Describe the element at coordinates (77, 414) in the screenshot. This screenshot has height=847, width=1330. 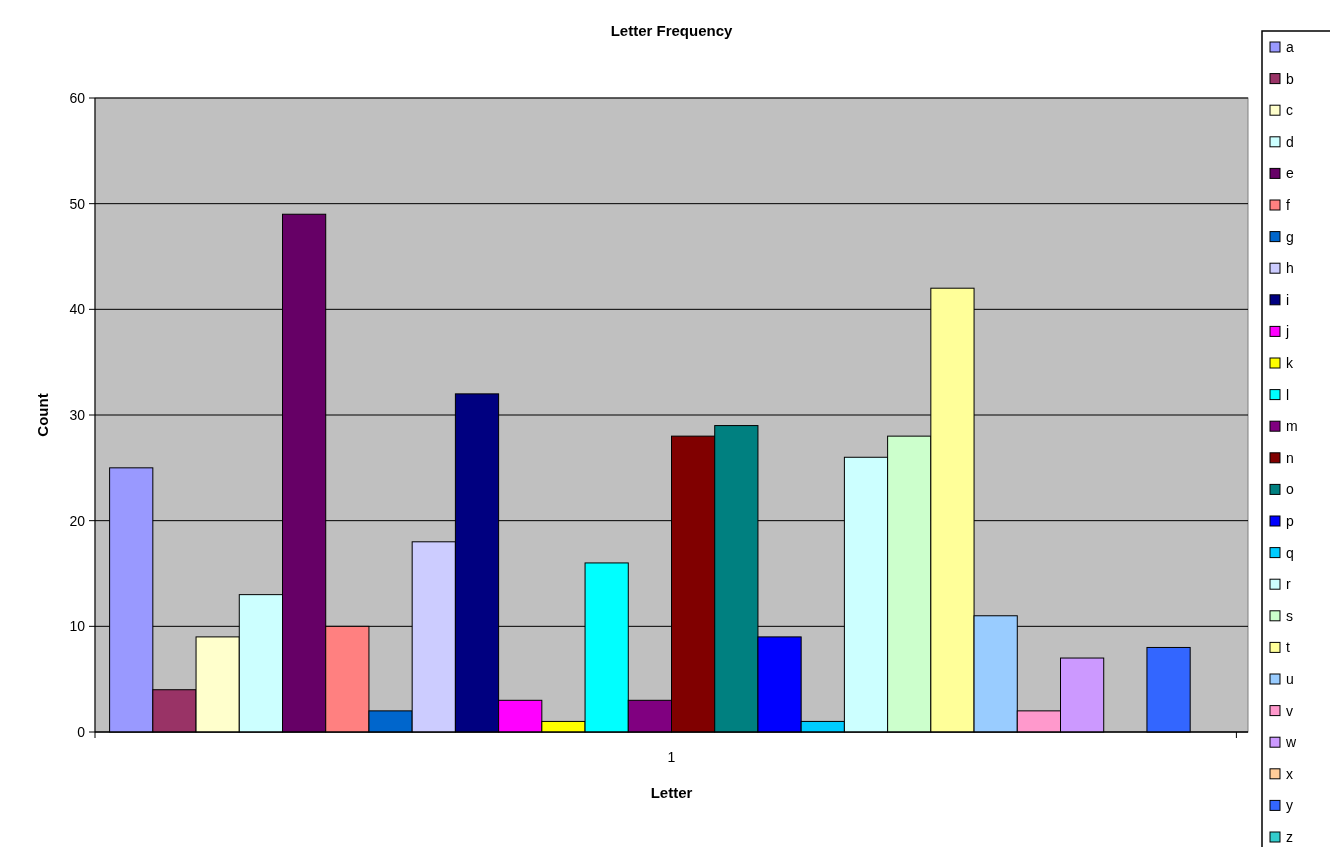
I see `y-tick-label: 30` at that location.